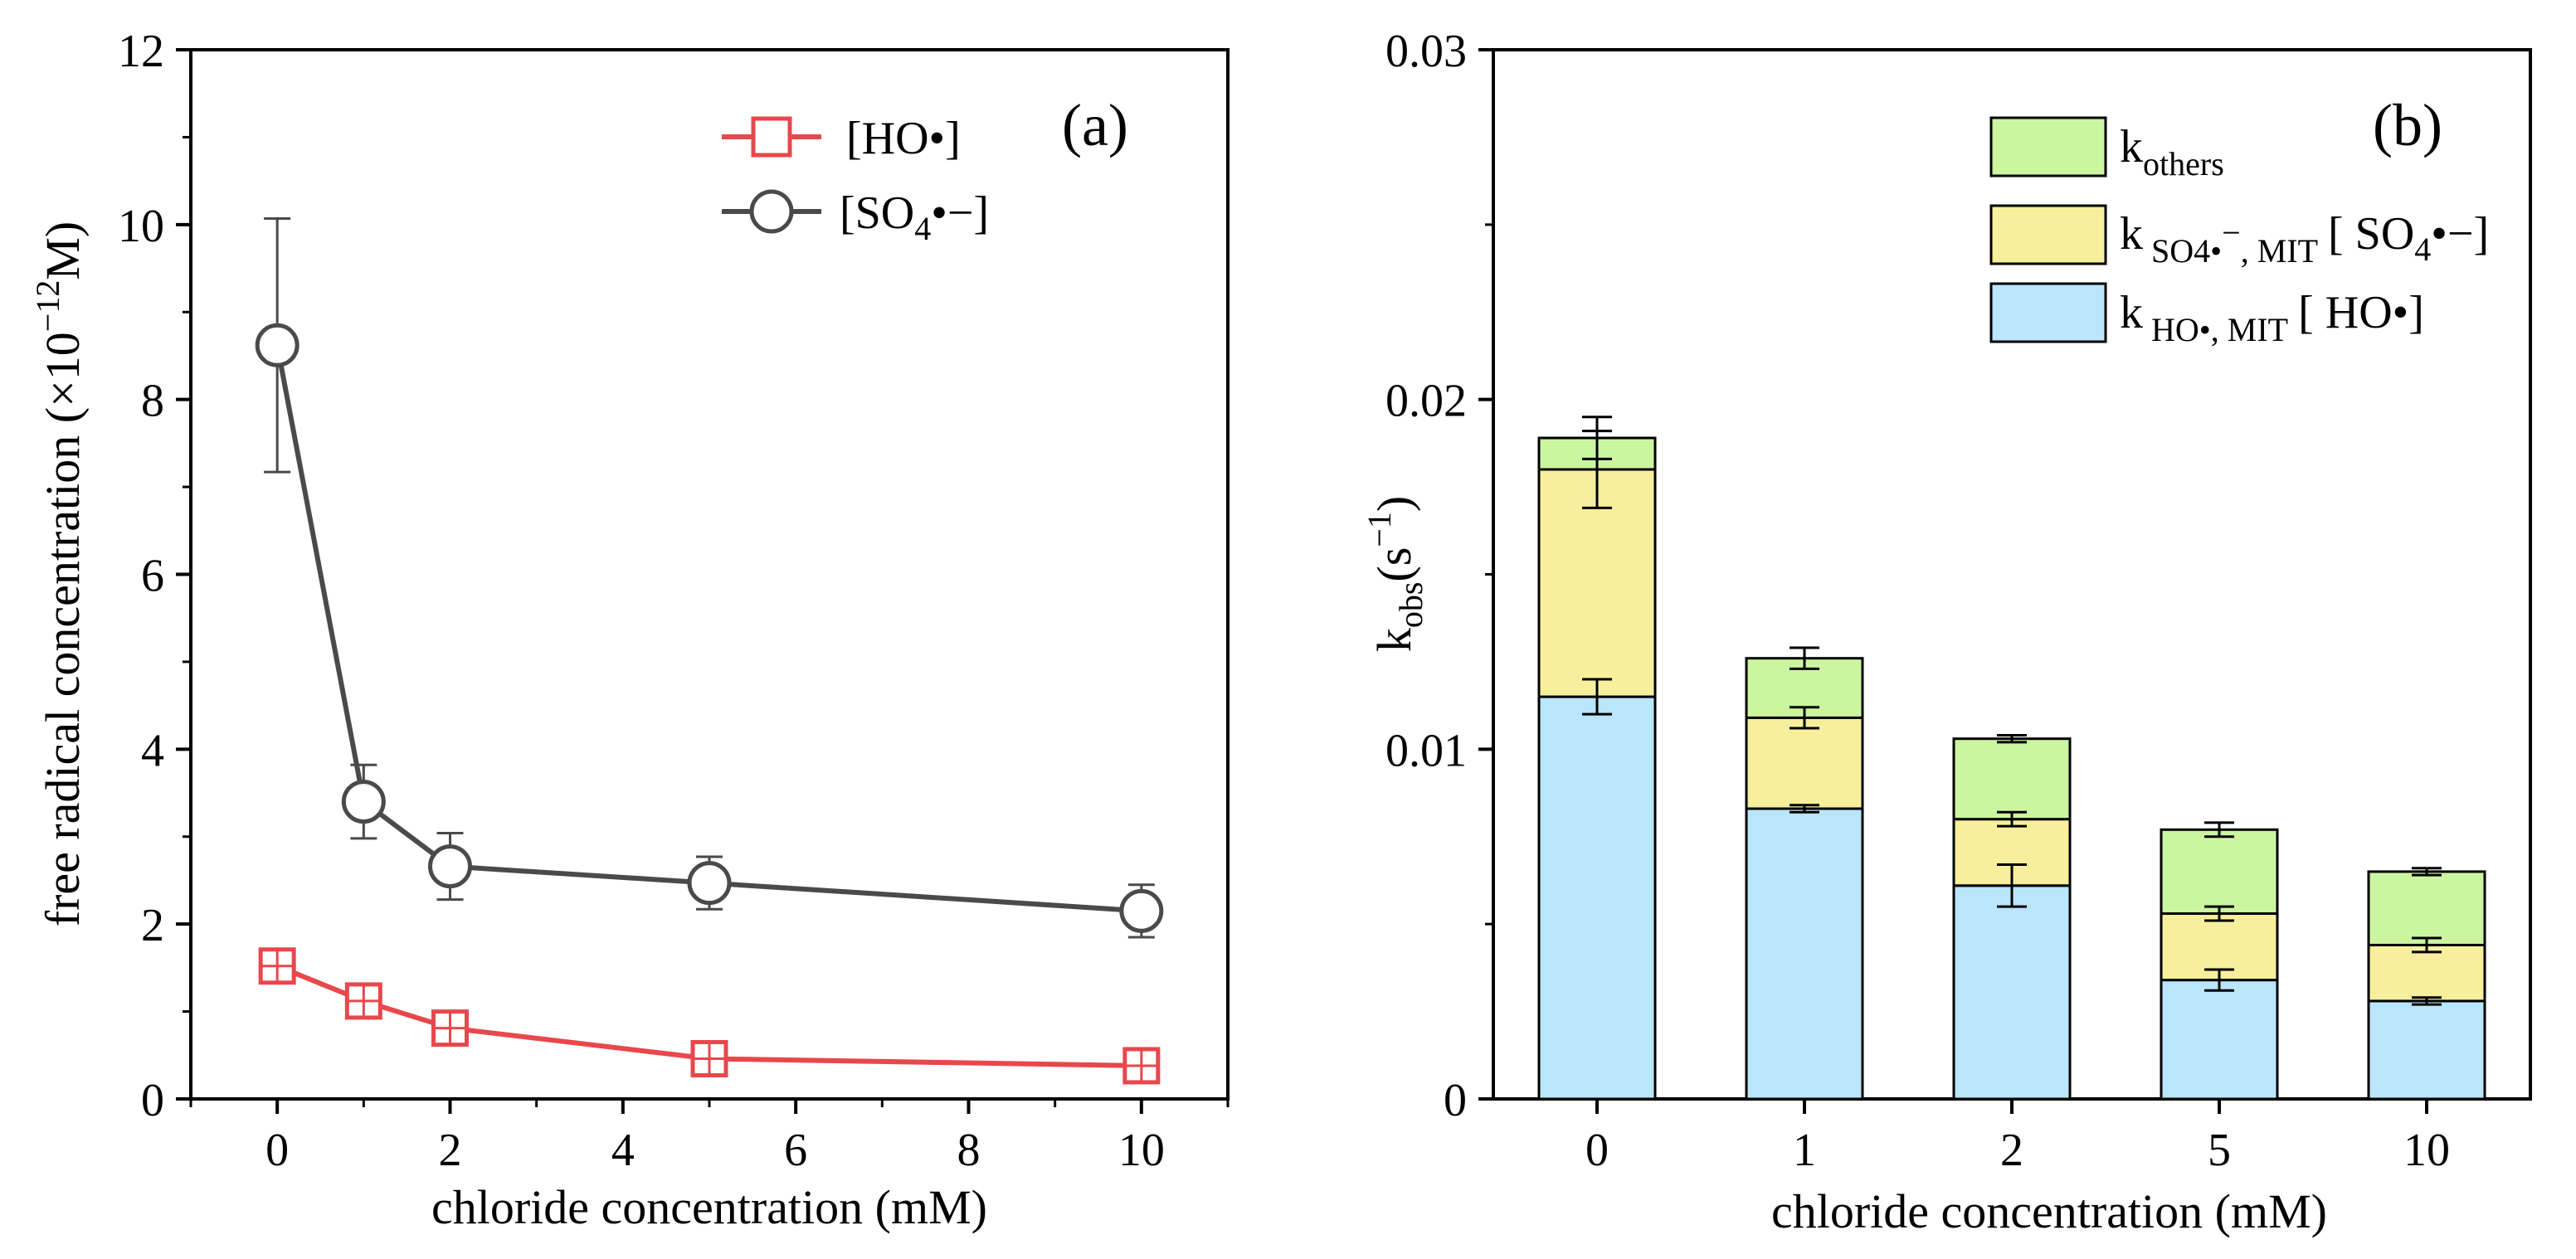  What do you see at coordinates (795, 1150) in the screenshot?
I see `a-x-tick-label: 6` at bounding box center [795, 1150].